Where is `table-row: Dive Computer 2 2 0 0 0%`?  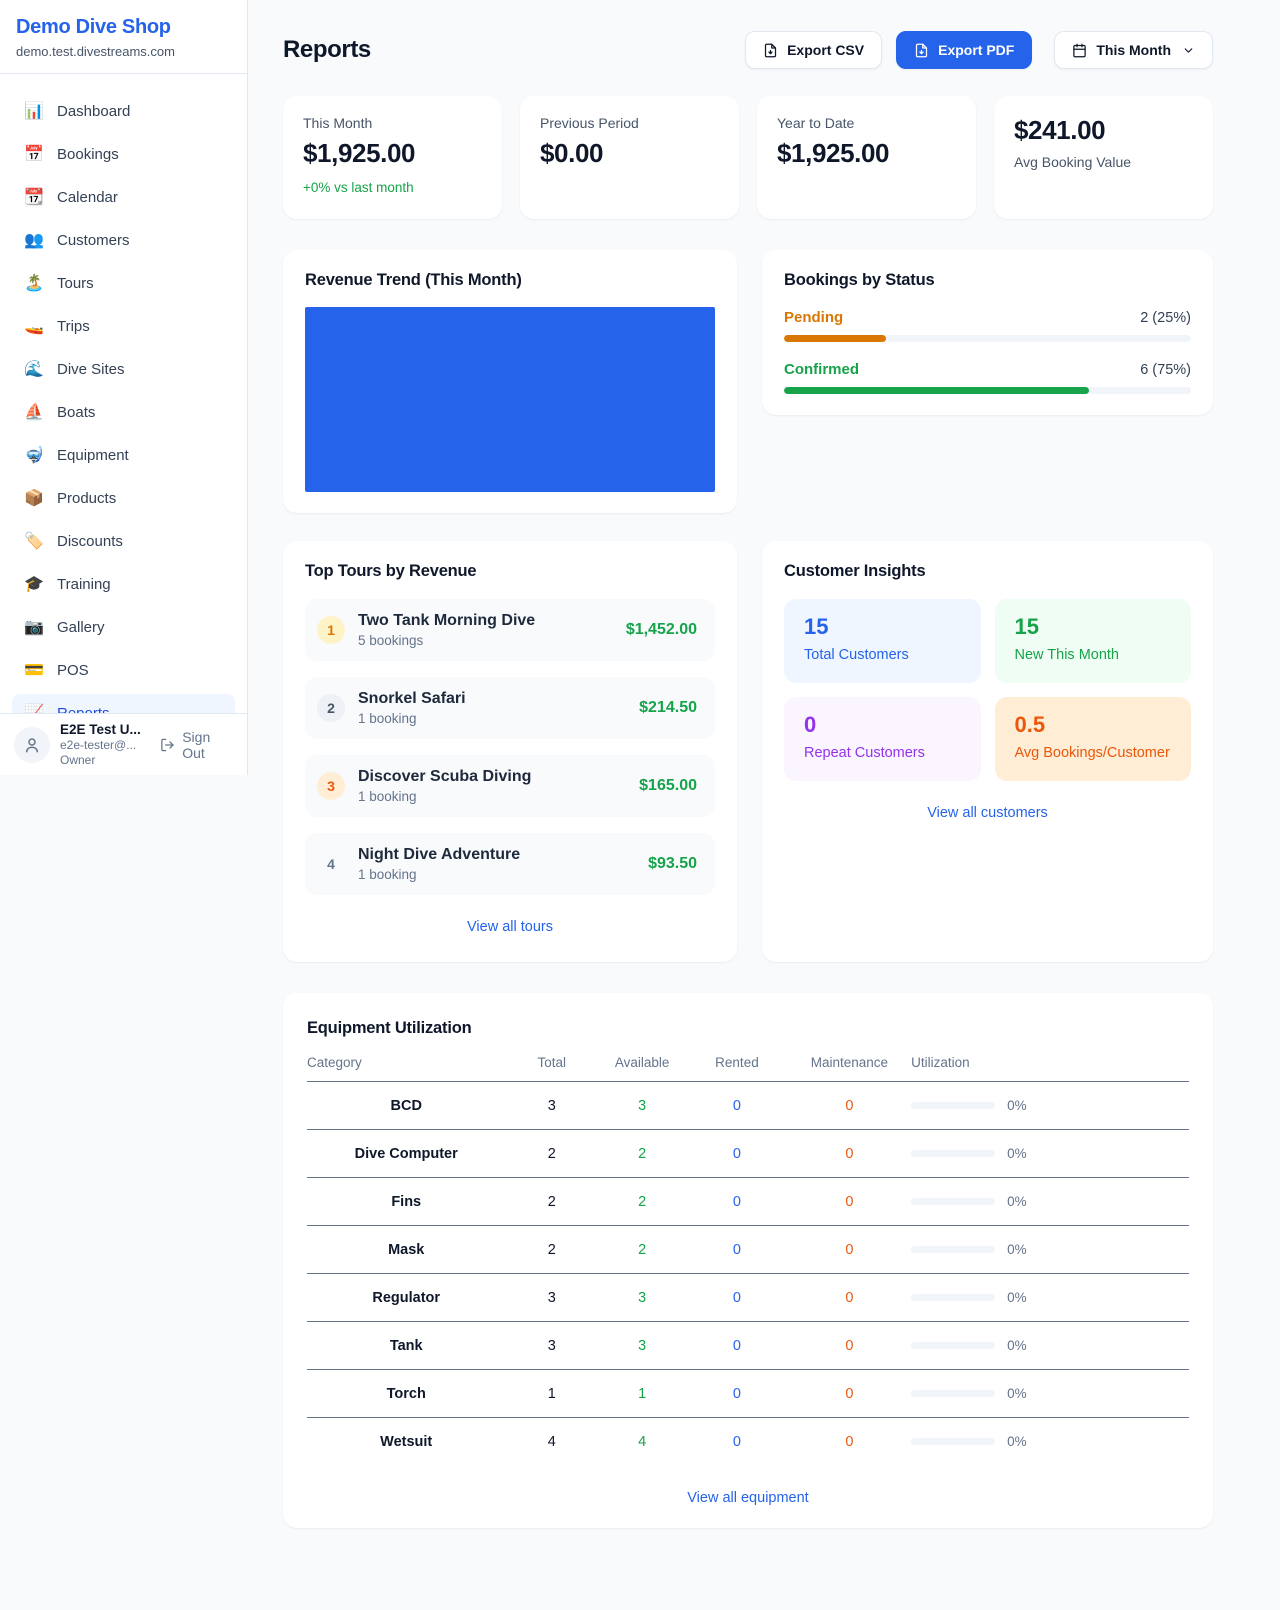
table-row: Dive Computer 2 2 0 0 0% is located at coordinates (748, 1153).